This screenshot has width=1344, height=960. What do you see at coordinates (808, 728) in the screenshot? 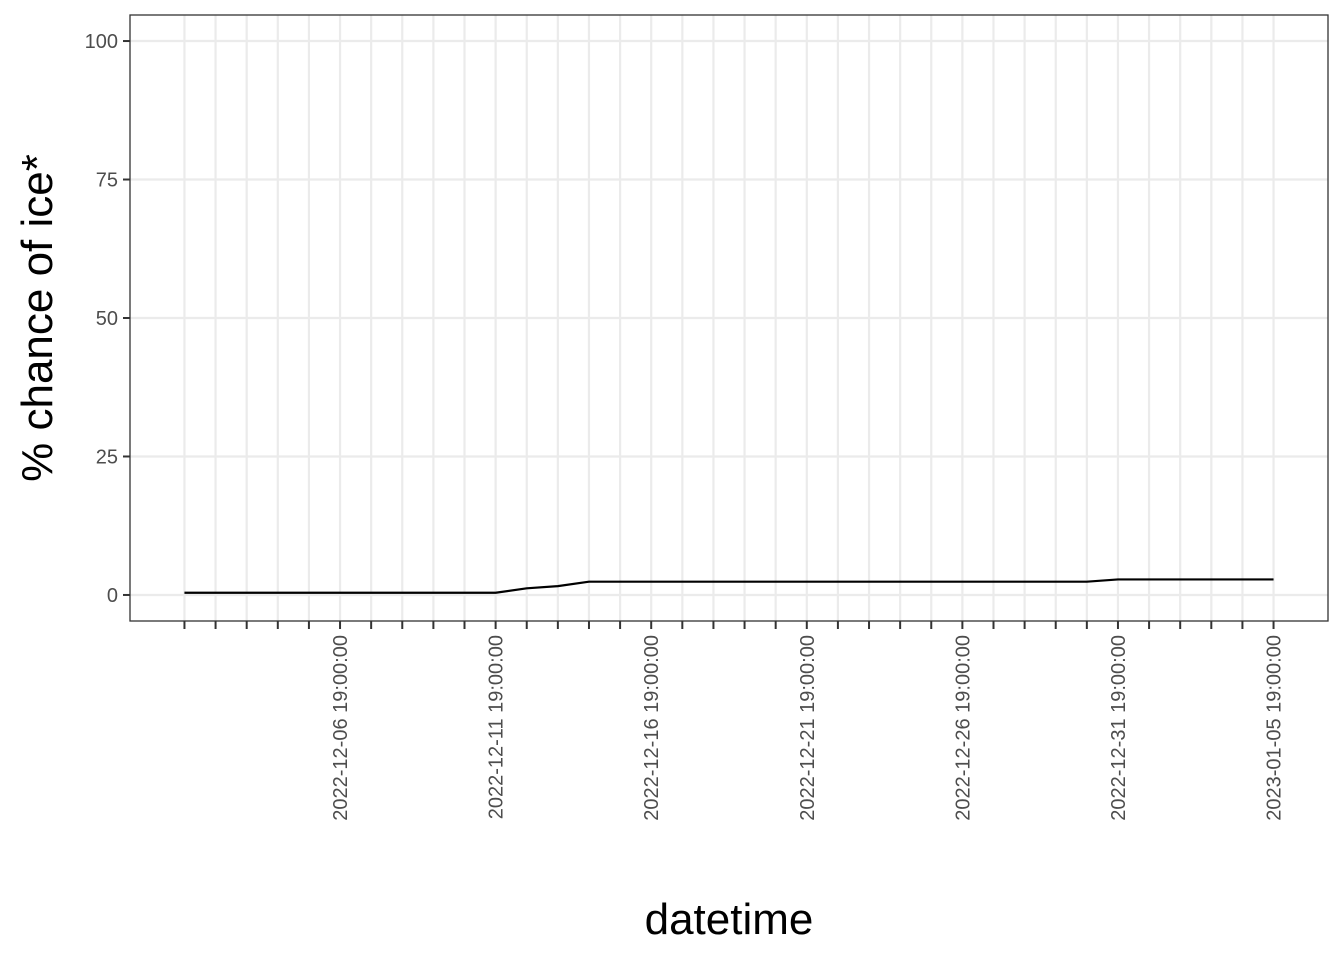
I see `x-tick-label: 2022-12-21 19:00:00` at bounding box center [808, 728].